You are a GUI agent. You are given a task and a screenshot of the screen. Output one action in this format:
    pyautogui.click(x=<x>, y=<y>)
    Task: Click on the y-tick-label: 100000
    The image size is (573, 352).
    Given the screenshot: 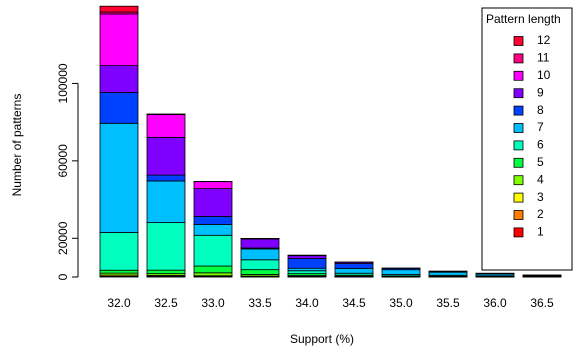 What is the action you would take?
    pyautogui.click(x=63, y=83)
    